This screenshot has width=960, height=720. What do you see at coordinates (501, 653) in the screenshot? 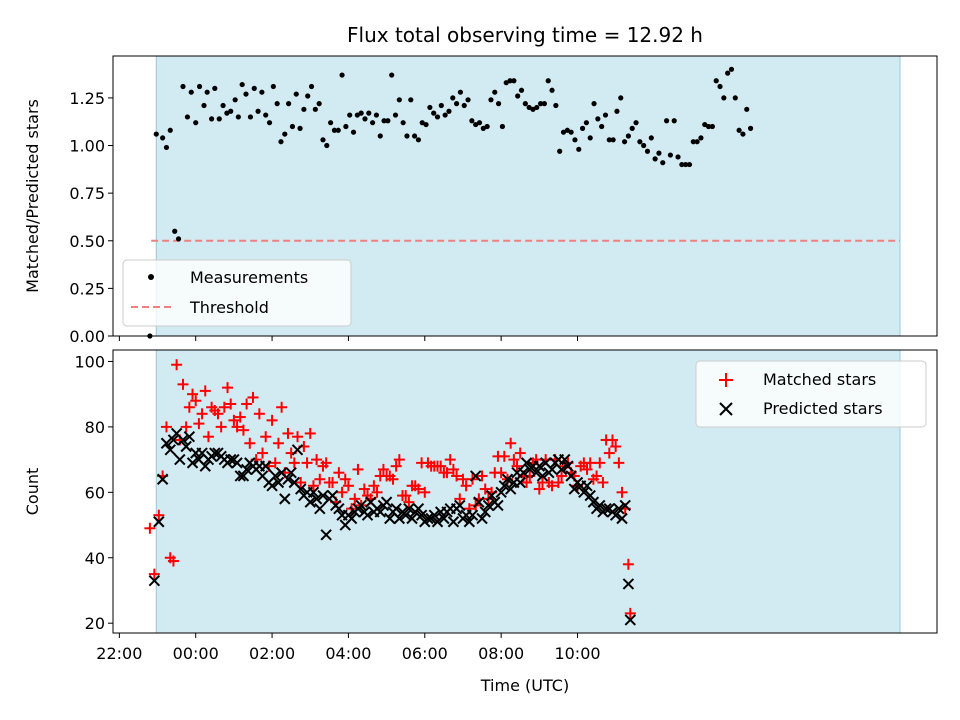
I see `x-tick-label: 08:00` at bounding box center [501, 653].